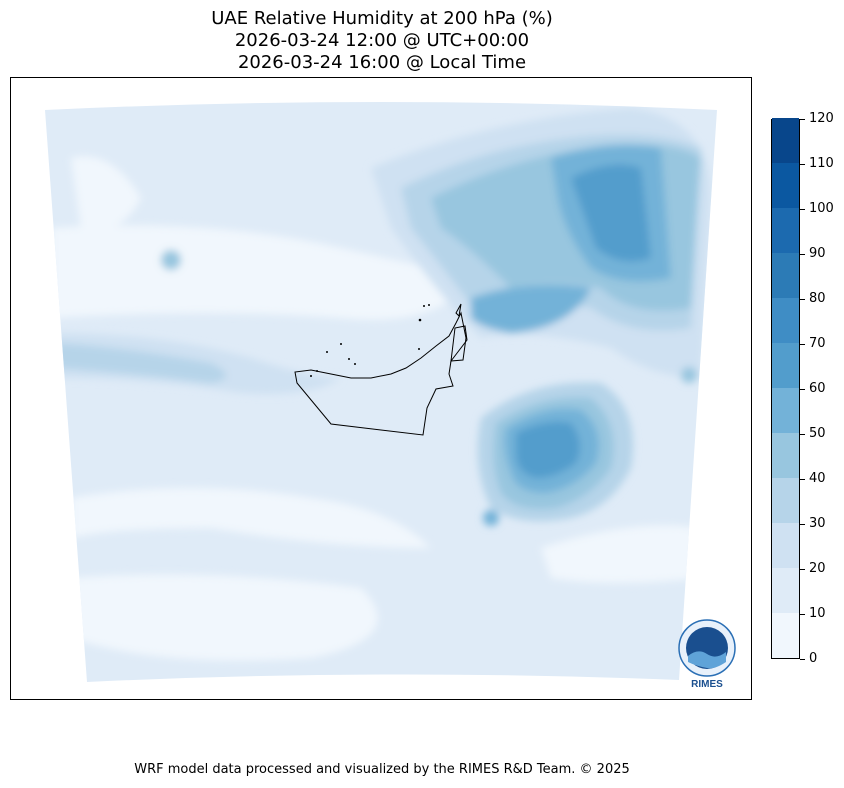 The width and height of the screenshot is (844, 788). Describe the element at coordinates (817, 253) in the screenshot. I see `colorbar-tick-label: 90` at that location.